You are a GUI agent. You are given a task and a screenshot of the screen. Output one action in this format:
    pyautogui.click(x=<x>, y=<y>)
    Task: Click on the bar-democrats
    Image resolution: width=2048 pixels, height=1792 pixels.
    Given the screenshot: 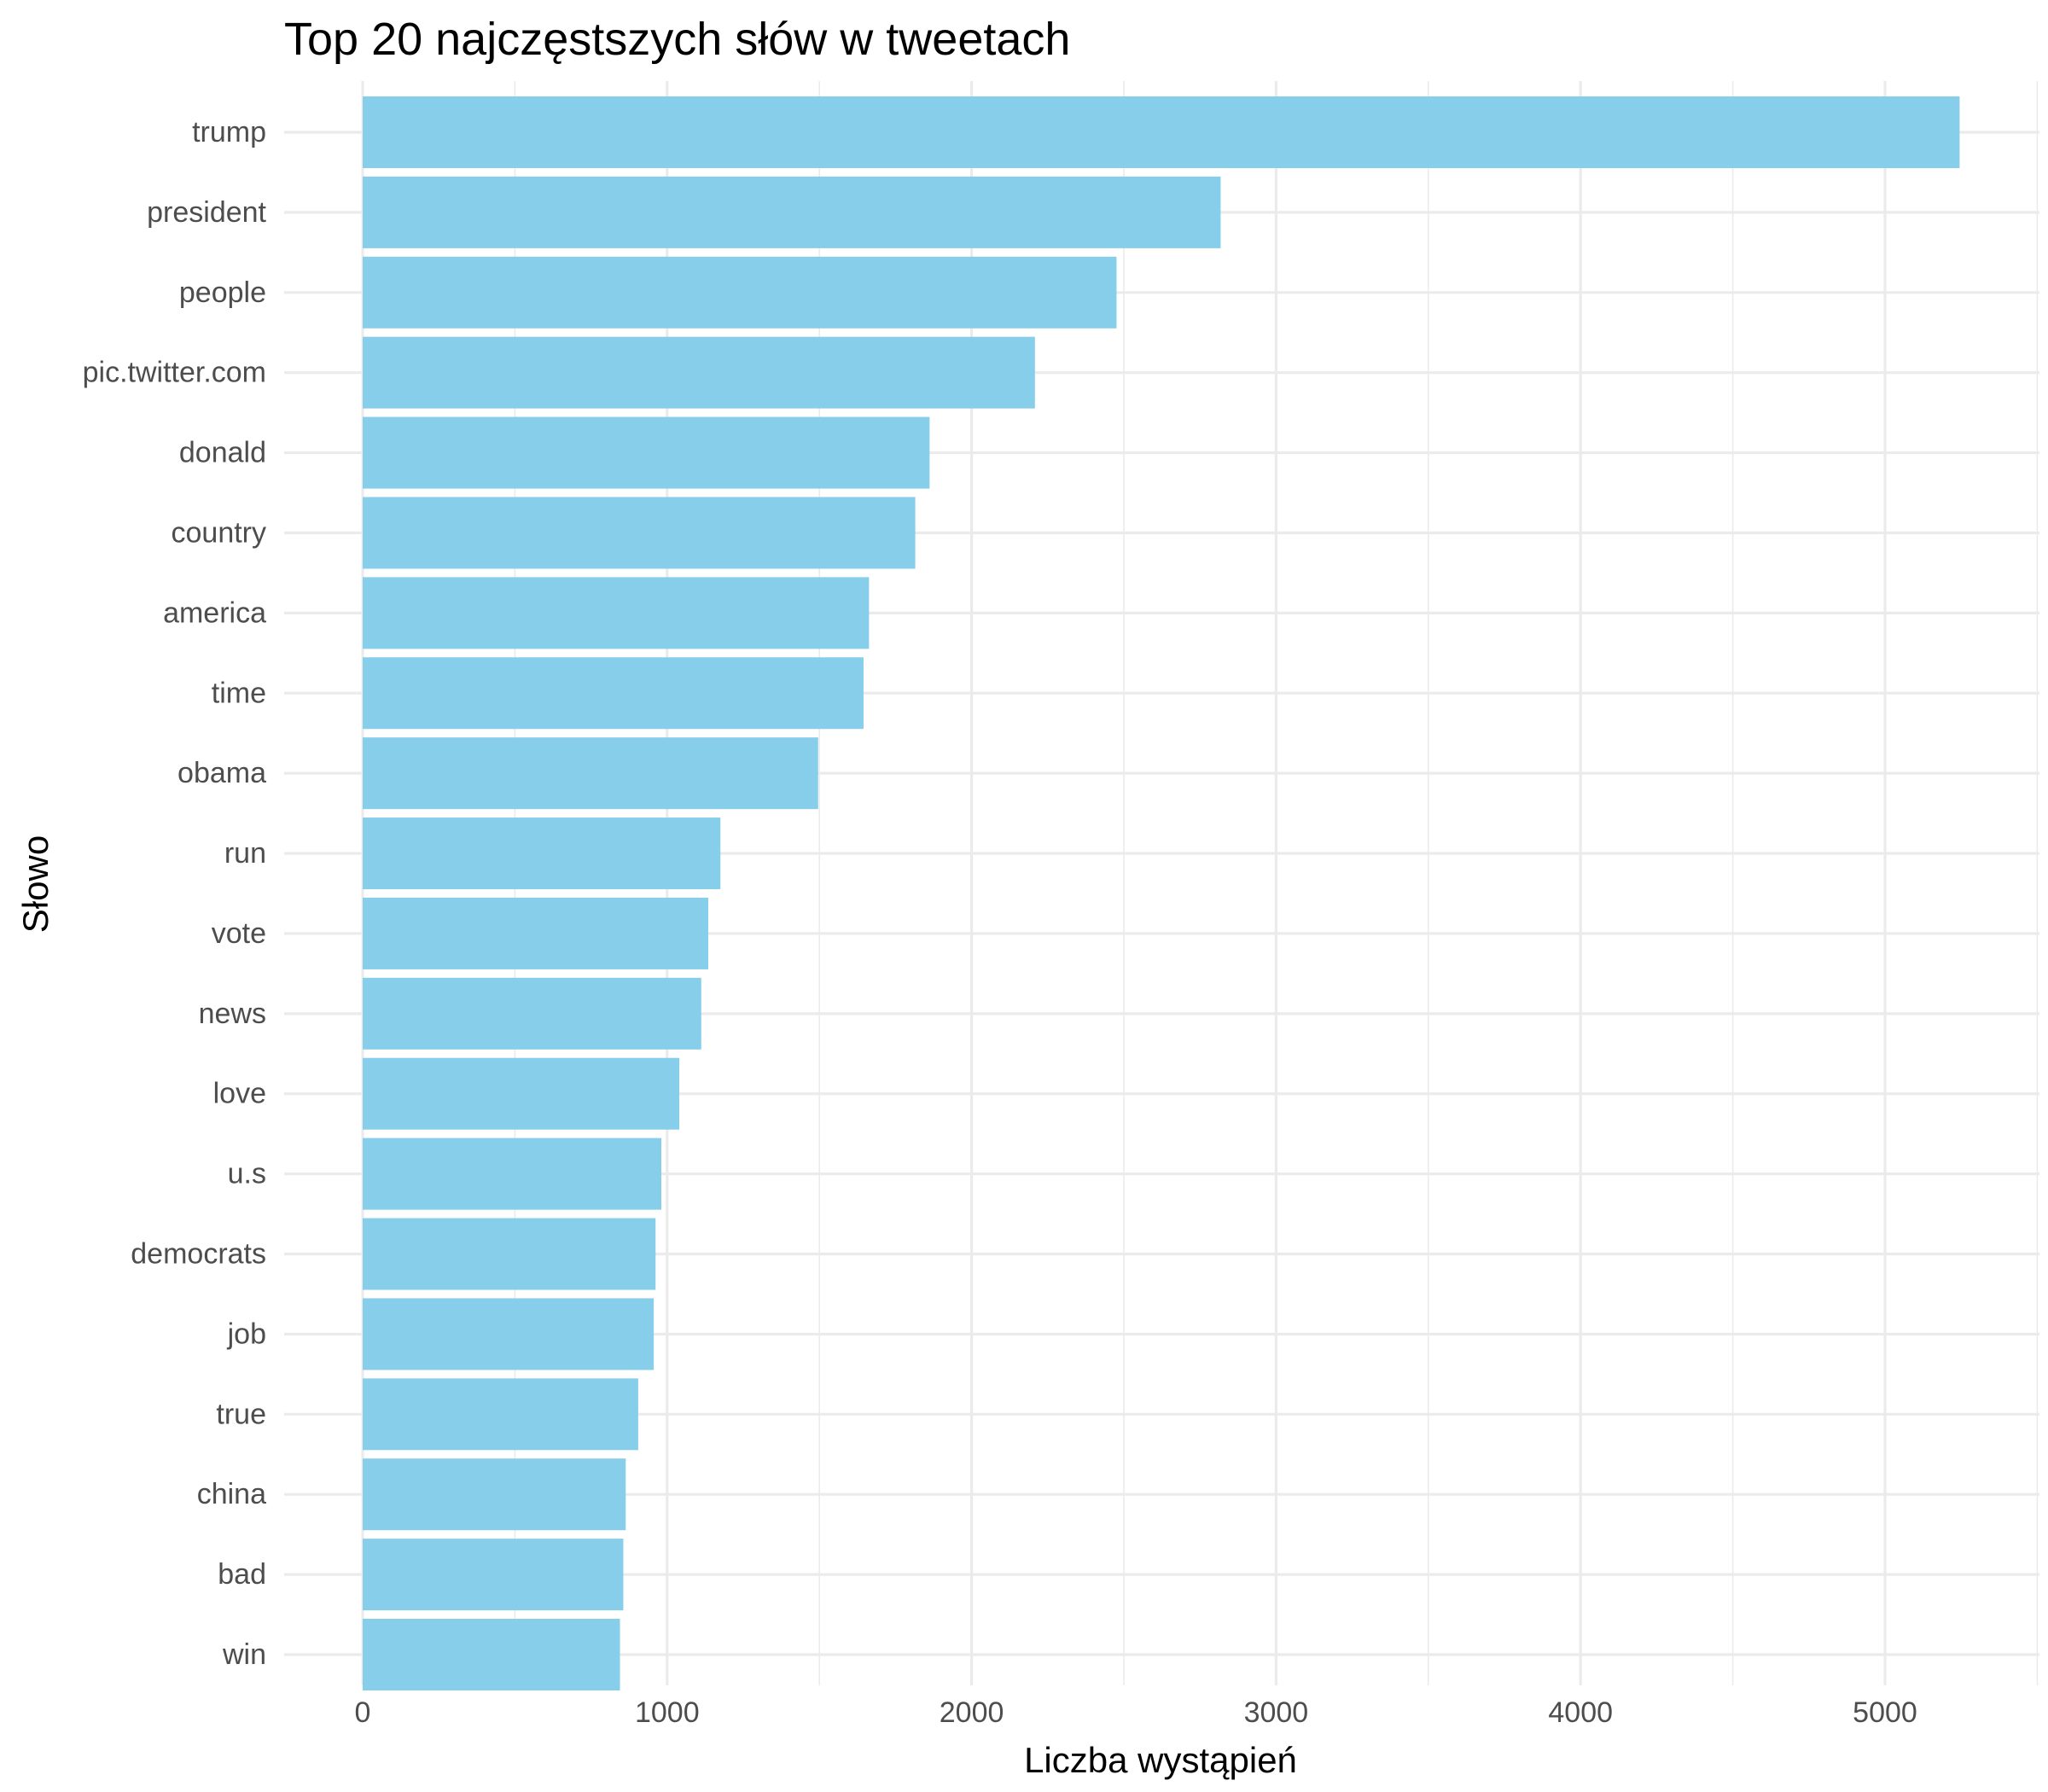 What is the action you would take?
    pyautogui.click(x=510, y=1254)
    